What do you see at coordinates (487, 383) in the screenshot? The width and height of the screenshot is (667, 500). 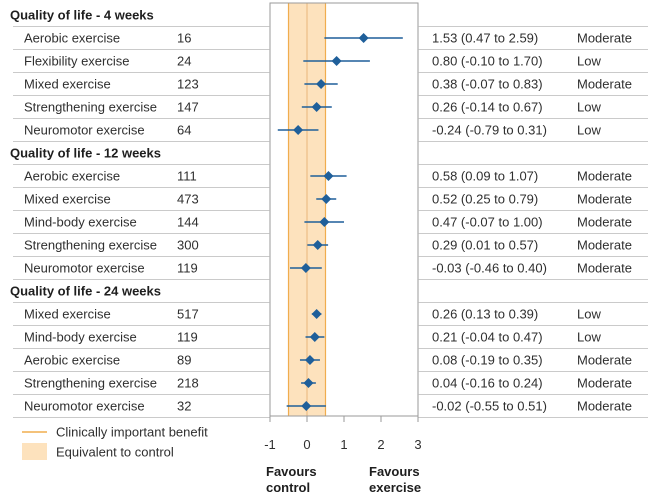 I see `row-estimate-ci: 0.04 (-0.16 to 0.24)` at bounding box center [487, 383].